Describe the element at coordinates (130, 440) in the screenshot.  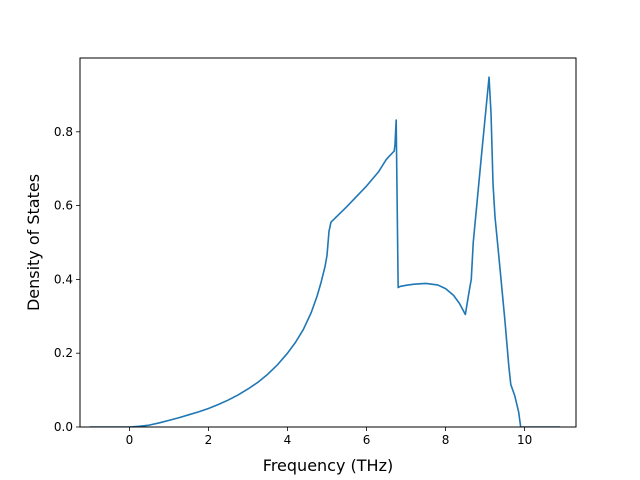
I see `x-tick-label: 0` at that location.